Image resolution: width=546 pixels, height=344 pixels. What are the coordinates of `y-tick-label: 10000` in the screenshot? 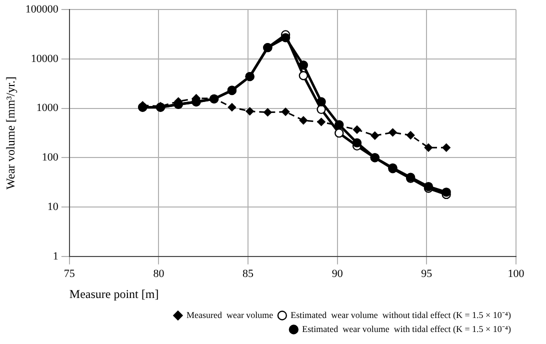 It's located at (44, 58).